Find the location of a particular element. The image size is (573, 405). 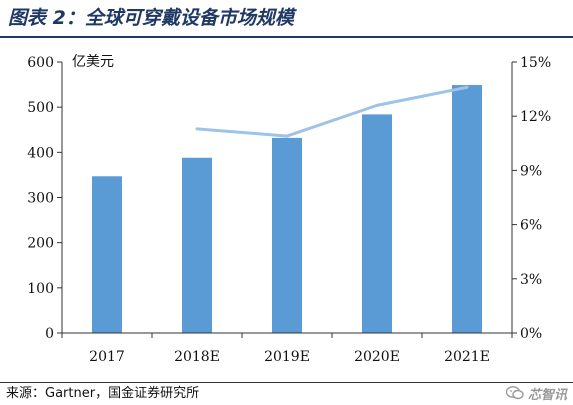

right-tick-label: 9% is located at coordinates (531, 171).